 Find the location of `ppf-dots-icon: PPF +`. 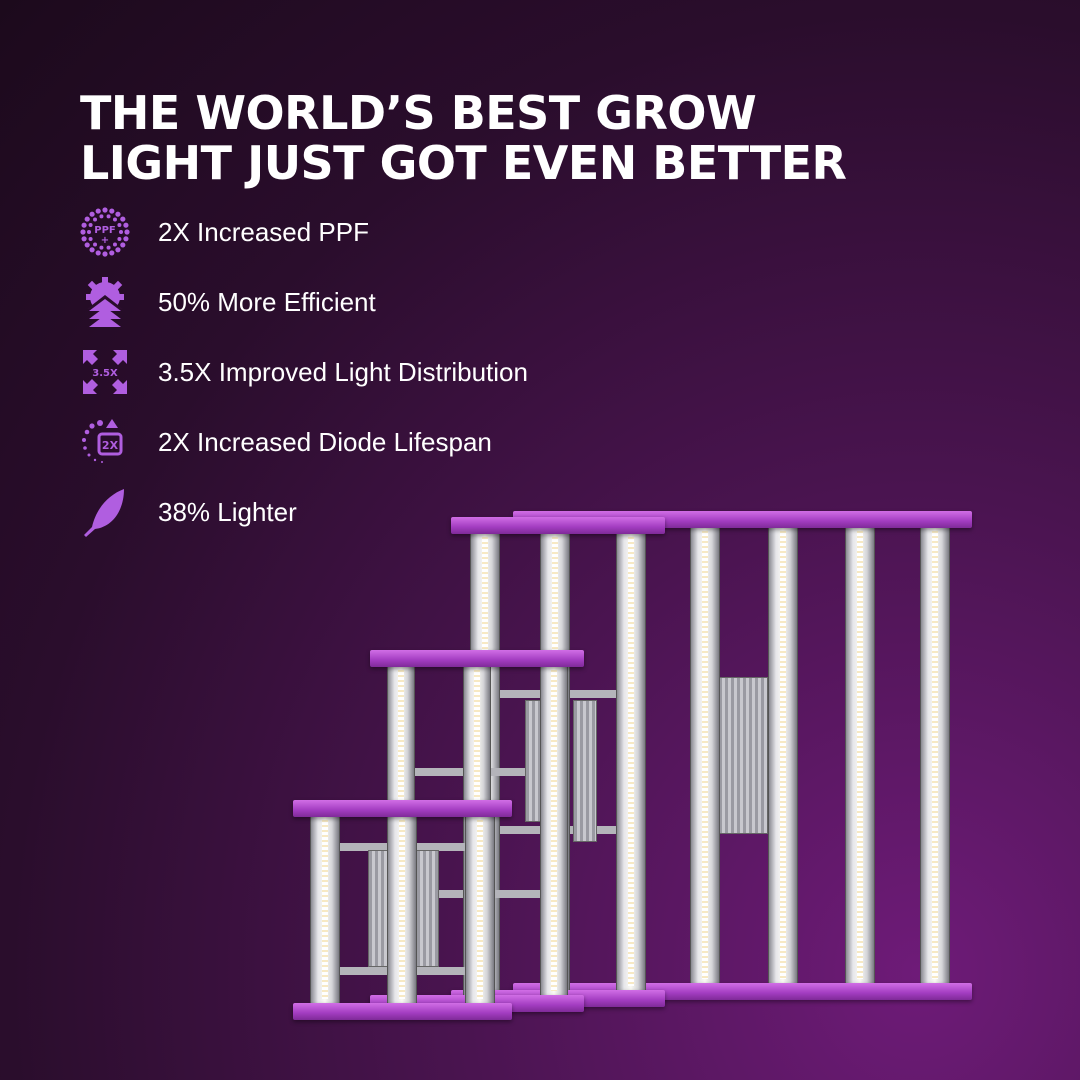

ppf-dots-icon: PPF + is located at coordinates (105, 232).